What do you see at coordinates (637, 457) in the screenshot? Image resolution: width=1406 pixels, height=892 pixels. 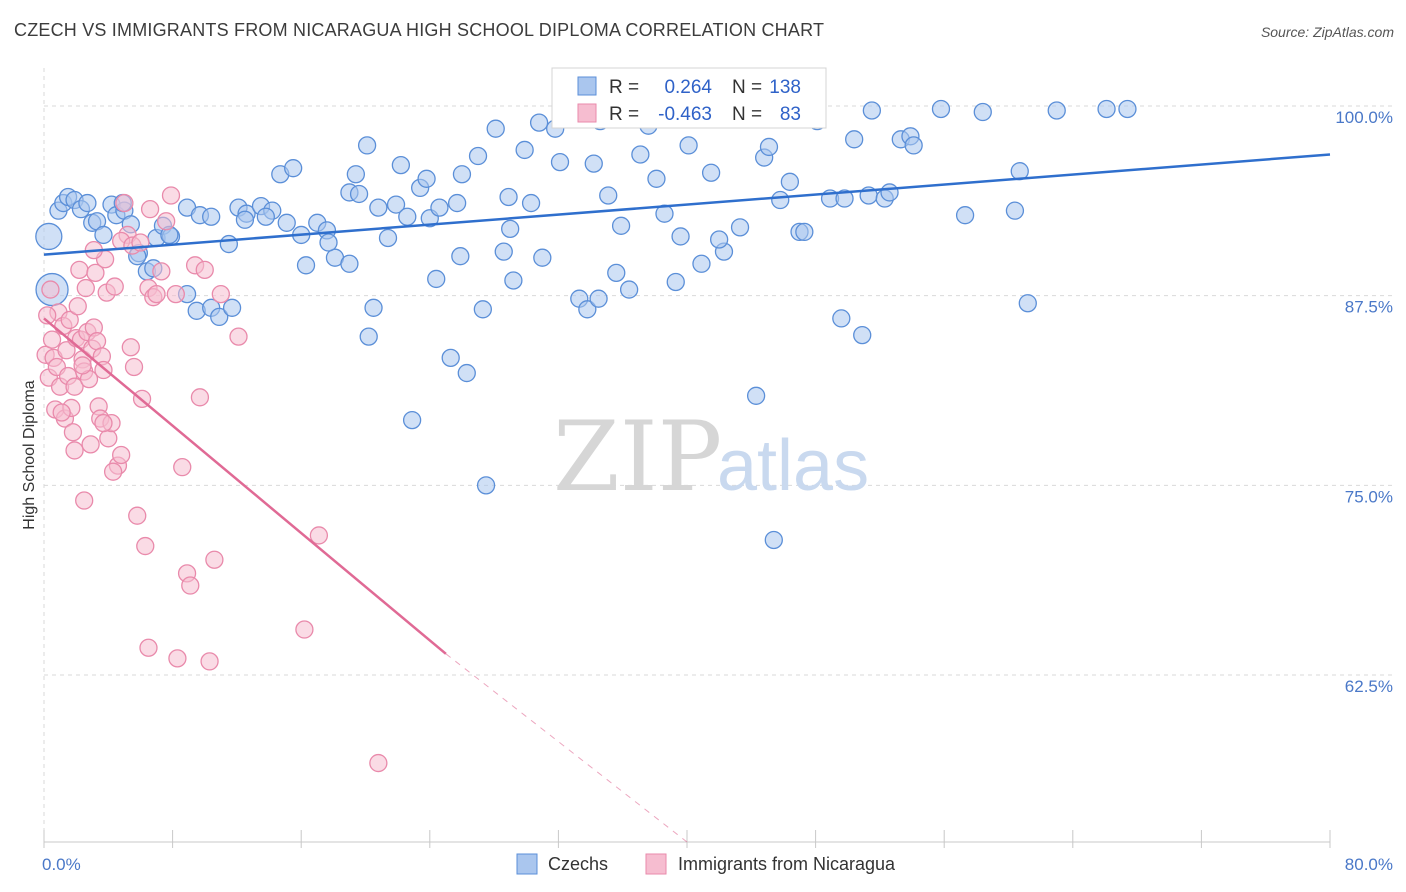 I see `watermark-zip: ZIP` at bounding box center [637, 457].